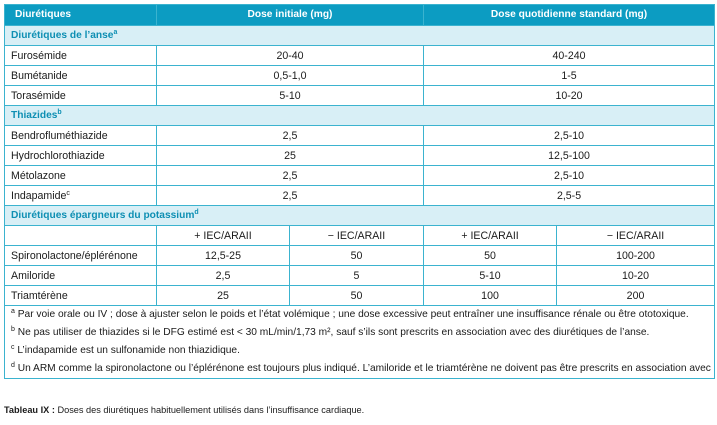  I want to click on dose-cell: 2,5, so click(223, 275).